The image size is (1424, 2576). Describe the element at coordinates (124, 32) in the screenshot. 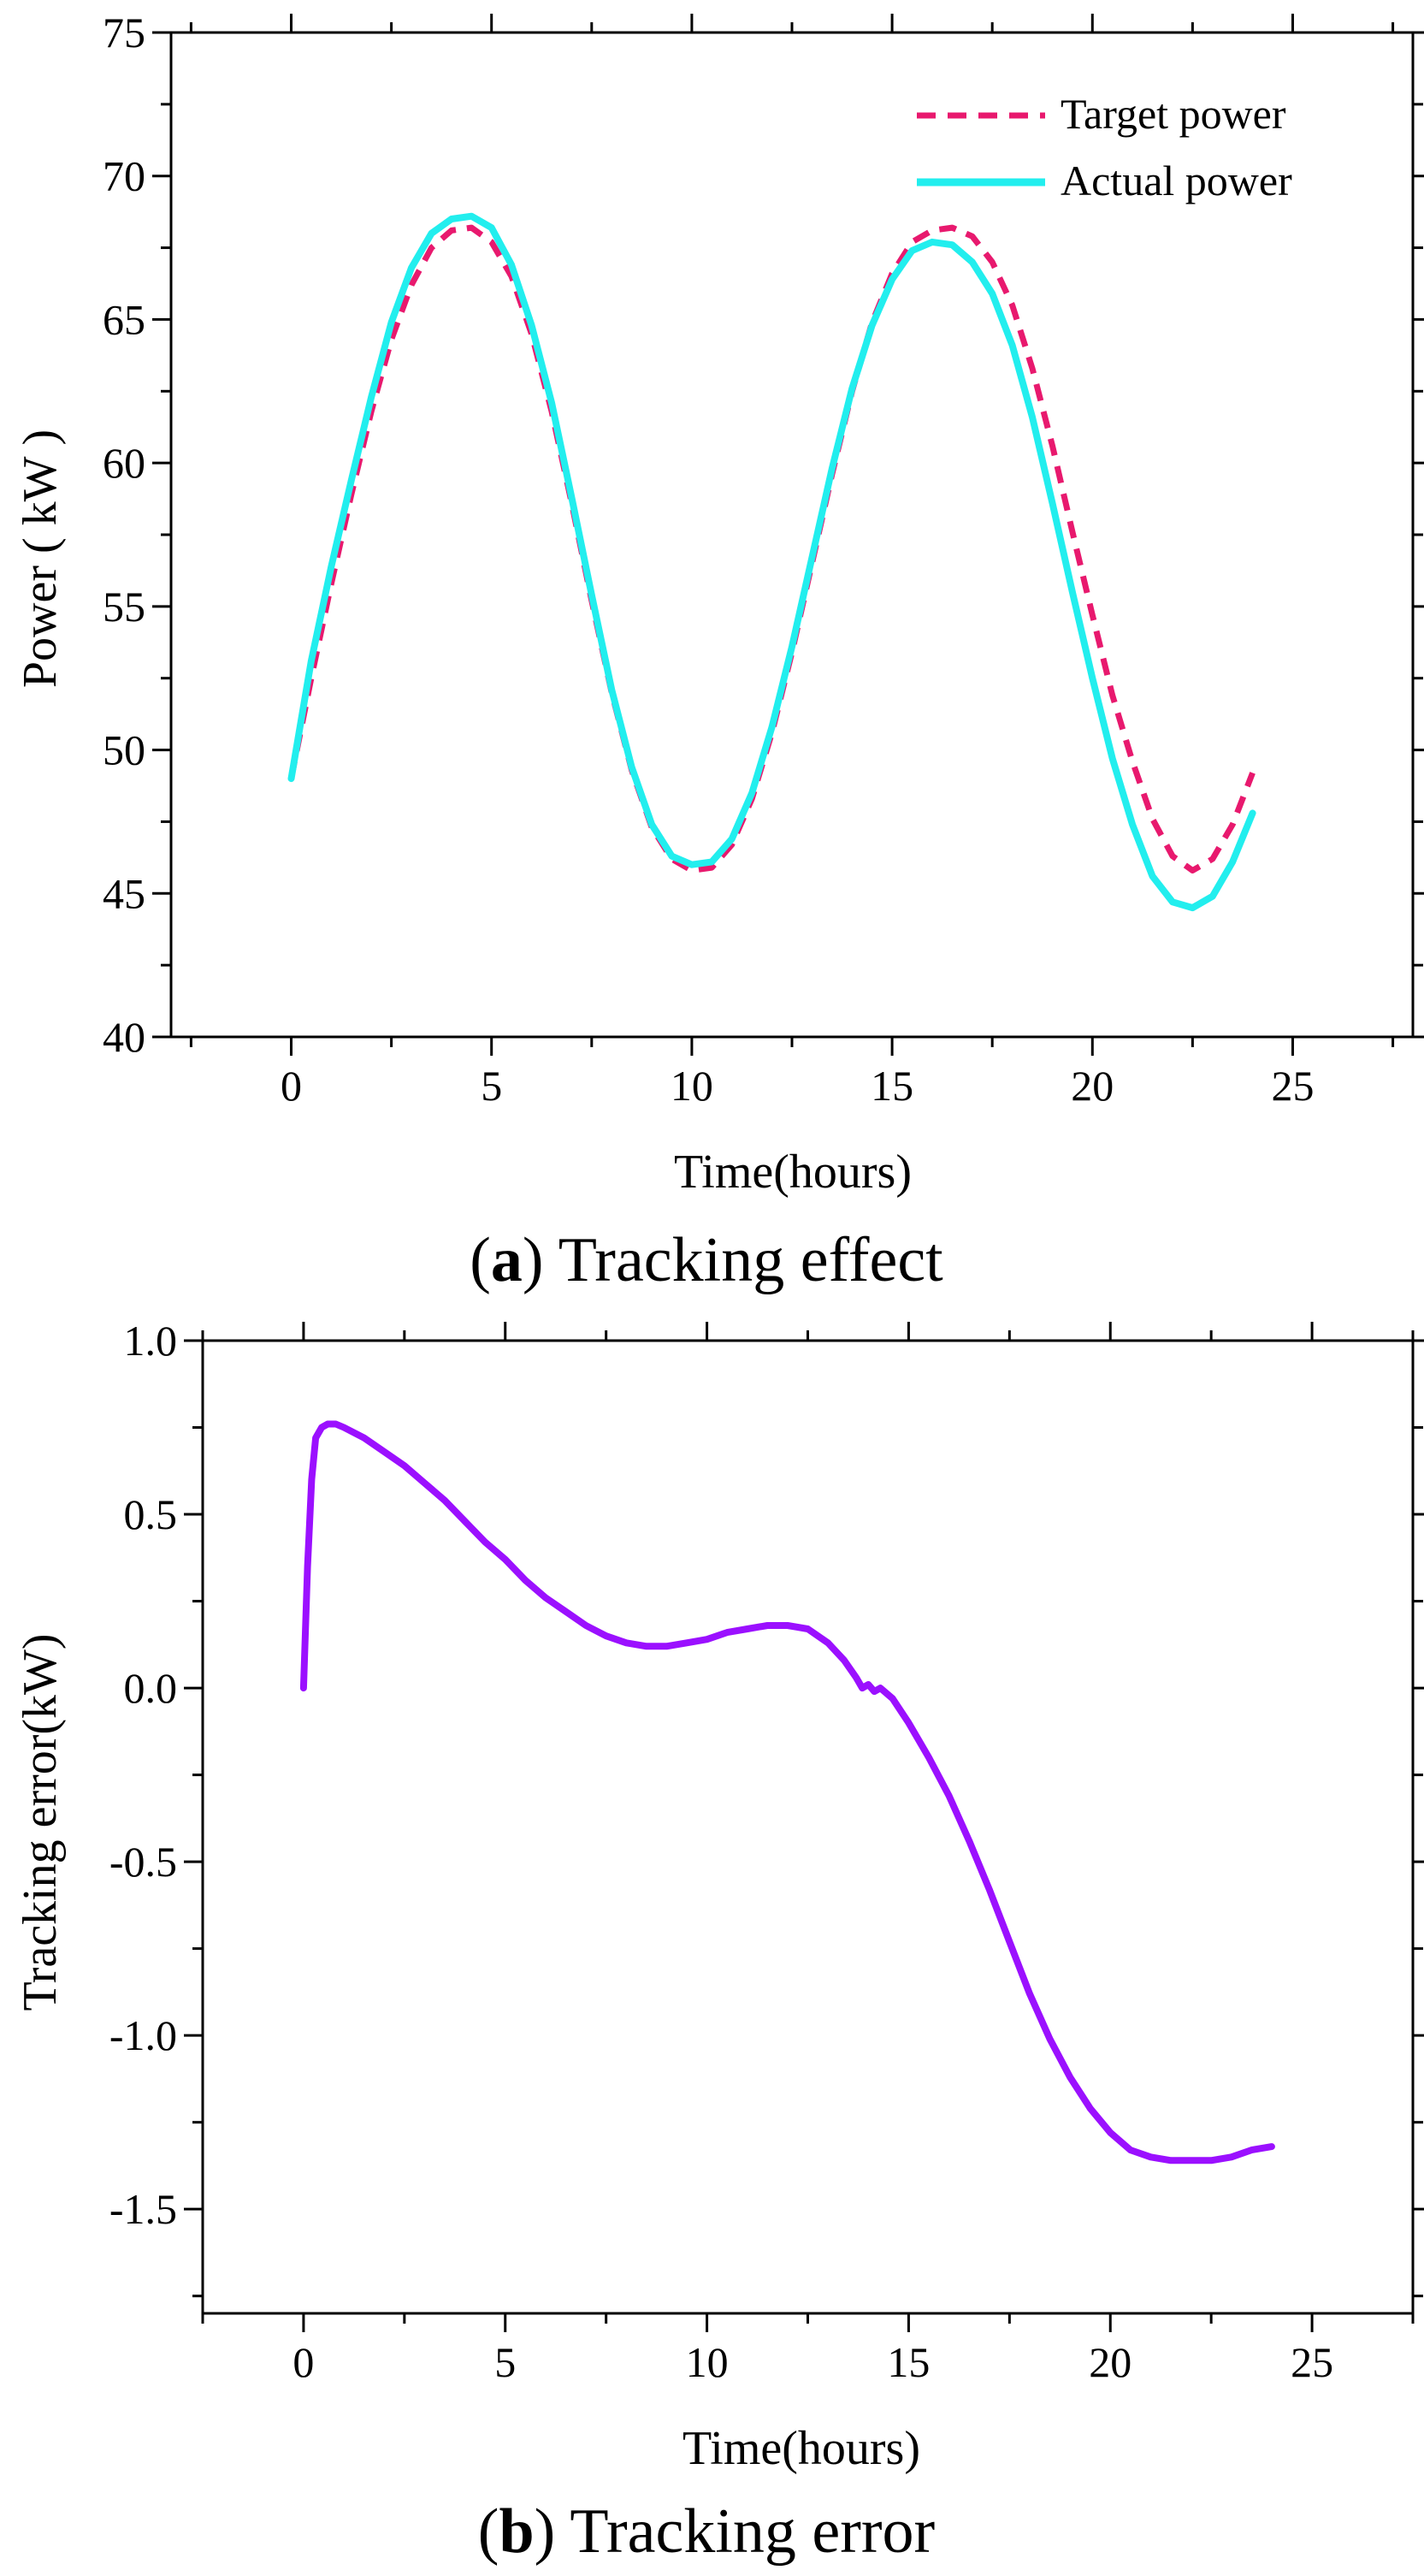

I see `chart-a-y-tick-label: 75` at that location.